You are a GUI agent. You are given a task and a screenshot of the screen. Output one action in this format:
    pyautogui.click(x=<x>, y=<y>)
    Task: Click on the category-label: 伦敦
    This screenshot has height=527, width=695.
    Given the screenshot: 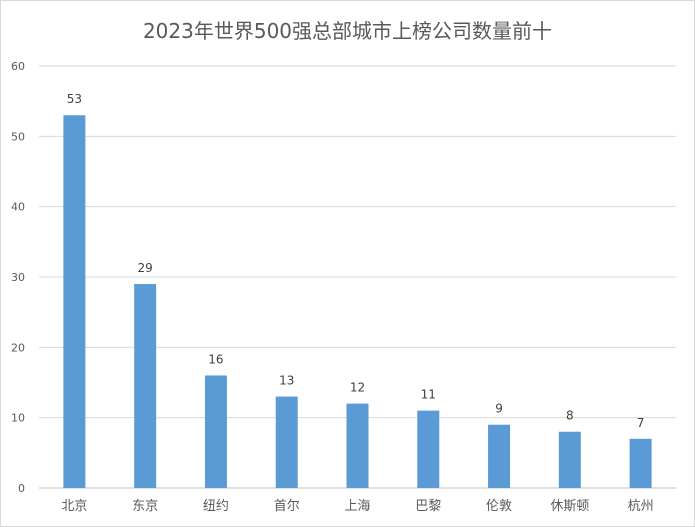 What is the action you would take?
    pyautogui.click(x=499, y=506)
    